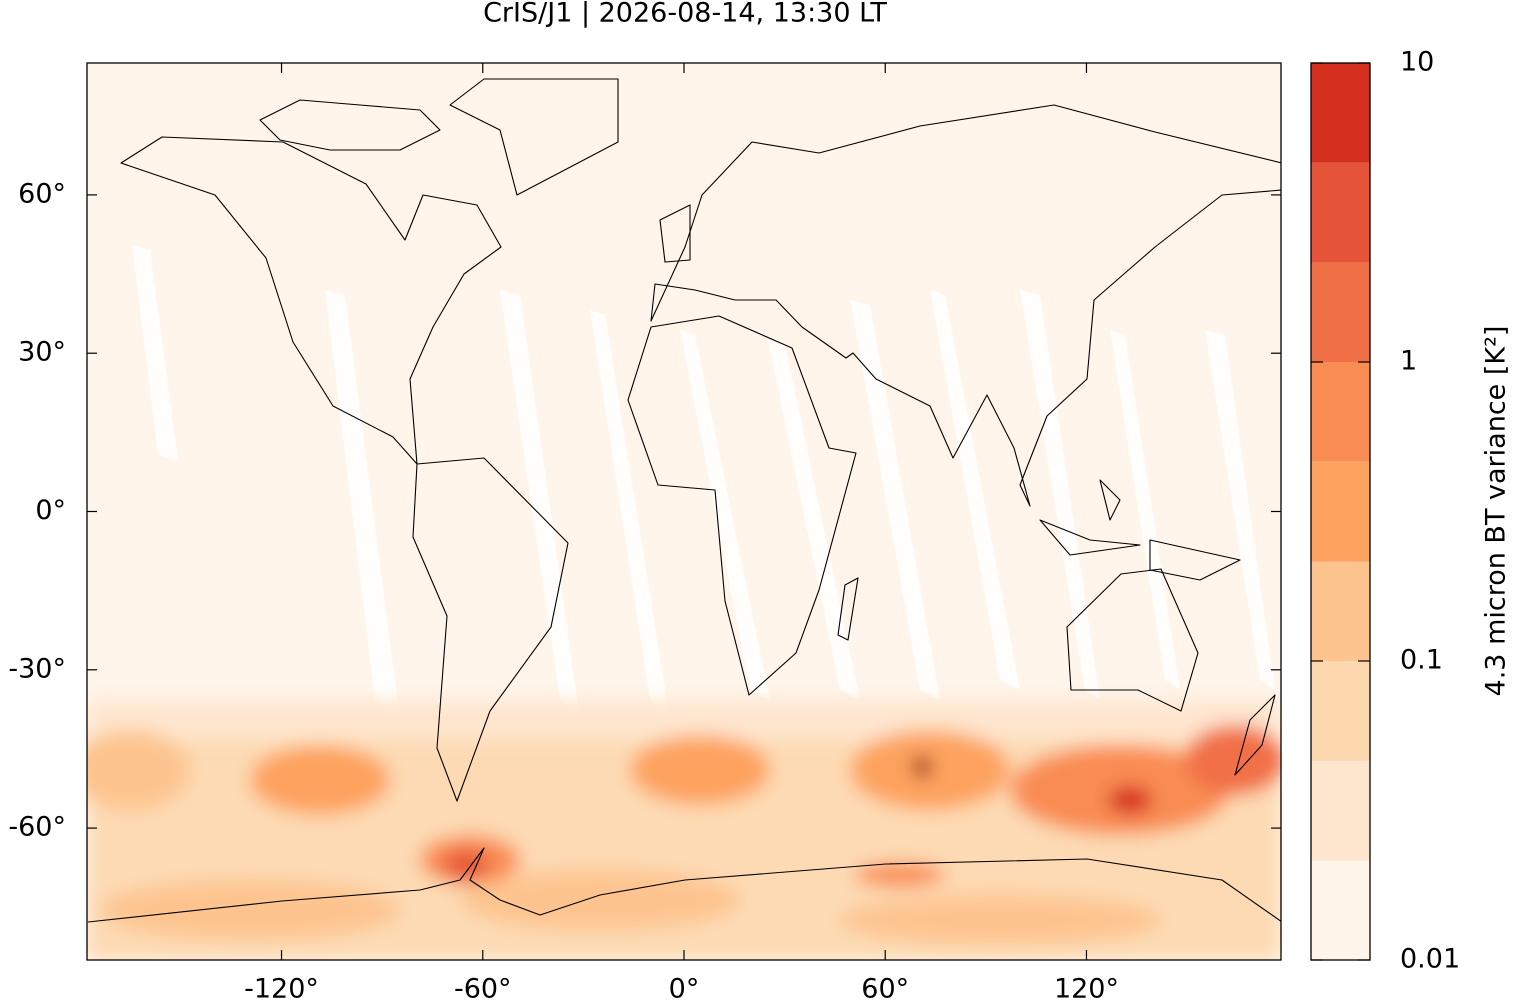 The height and width of the screenshot is (1002, 1519). What do you see at coordinates (37, 668) in the screenshot?
I see `y-tick-label: -30°` at bounding box center [37, 668].